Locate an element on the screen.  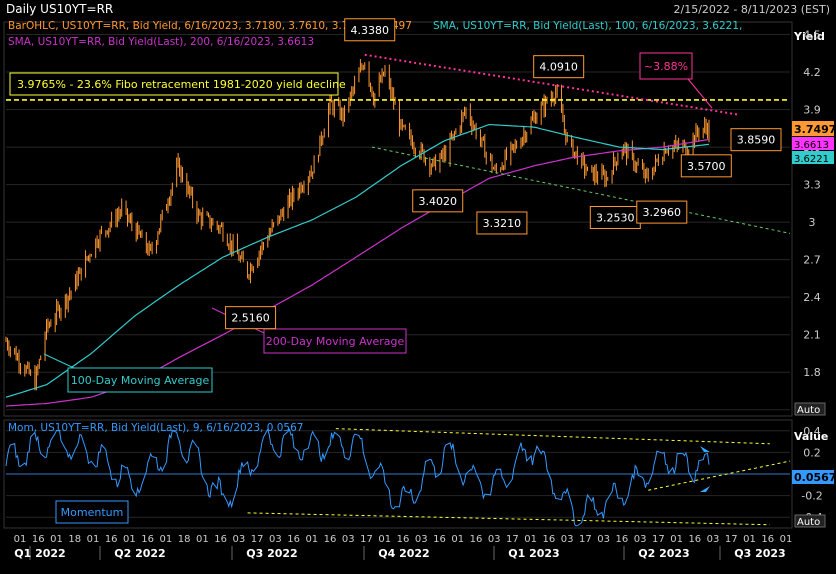
current-mom-tag-box is located at coordinates (813, 477).